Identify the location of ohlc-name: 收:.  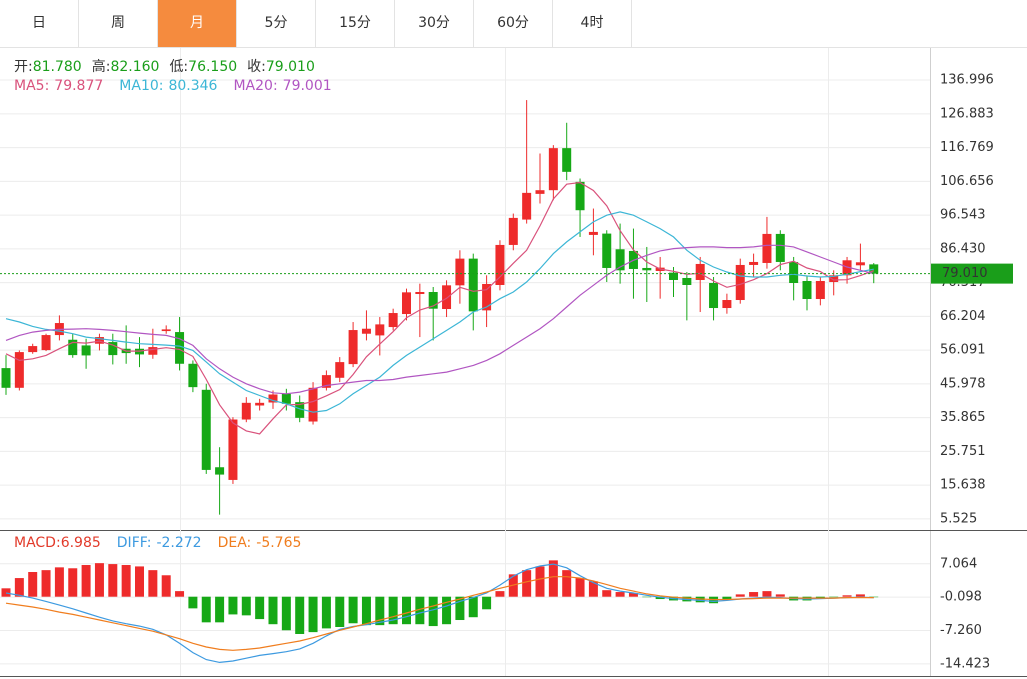
(256, 67).